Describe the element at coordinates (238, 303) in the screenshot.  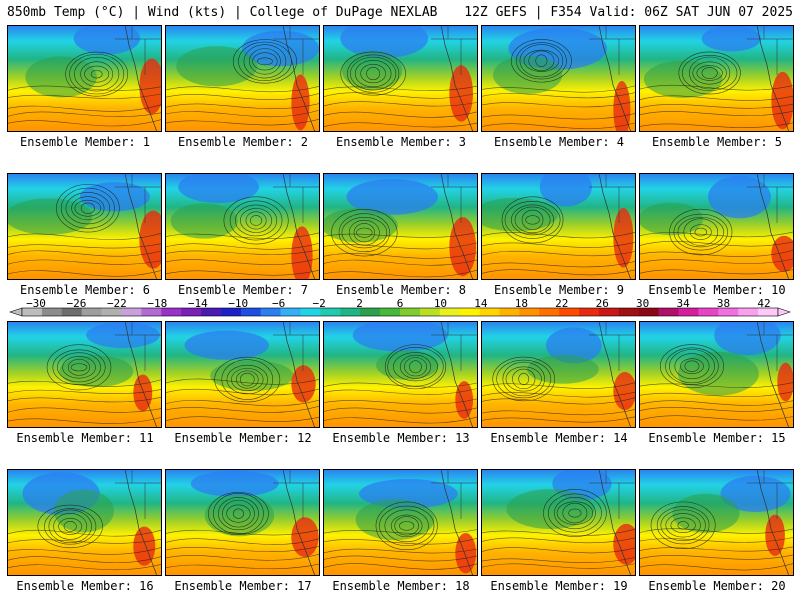
I see `colorbar-tick: −10` at that location.